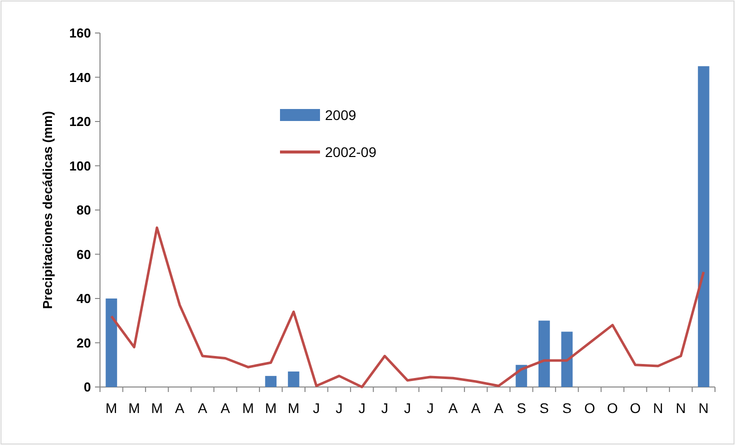  What do you see at coordinates (83, 342) in the screenshot?
I see `y-tick-label: 20` at bounding box center [83, 342].